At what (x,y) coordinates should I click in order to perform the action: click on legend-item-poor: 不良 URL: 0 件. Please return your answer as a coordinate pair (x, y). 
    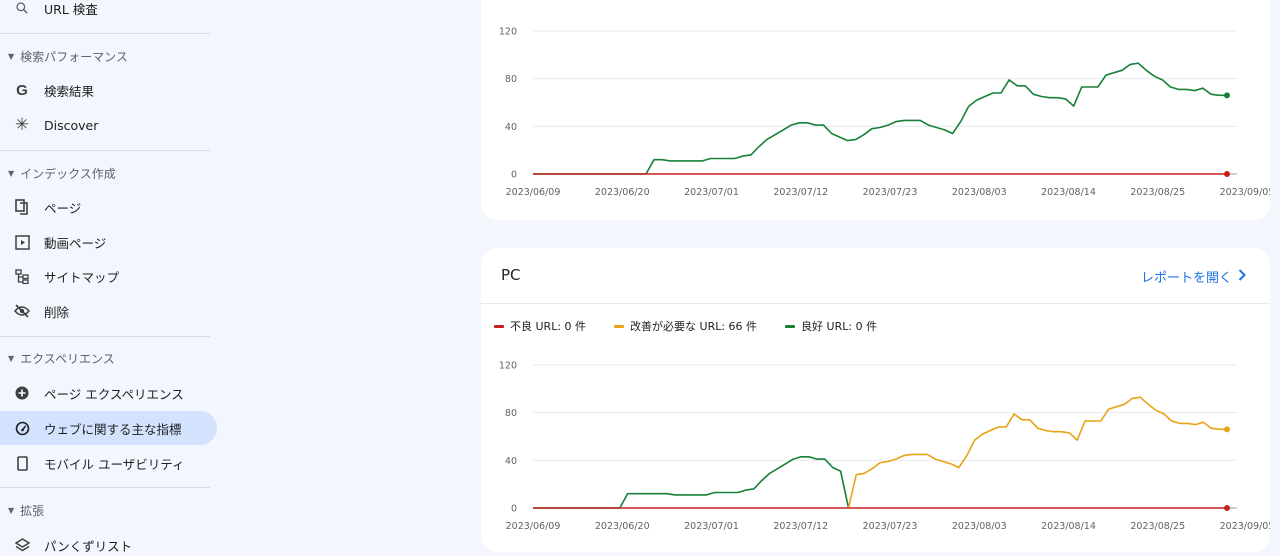
    Looking at the image, I should click on (540, 326).